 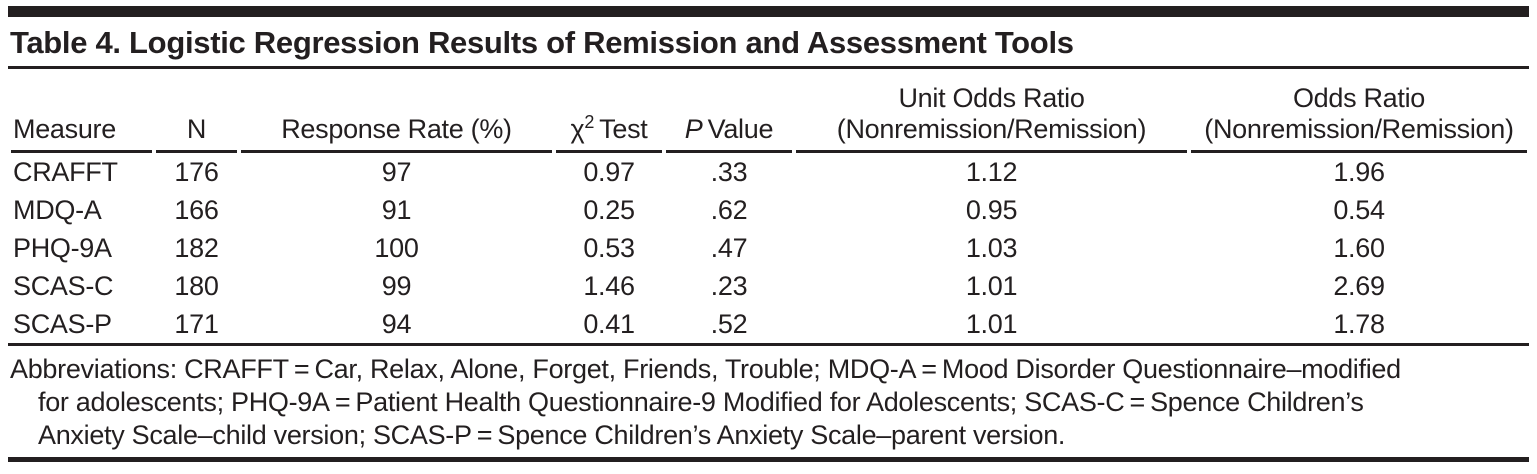 What do you see at coordinates (396, 209) in the screenshot?
I see `cell-response-rate: 91` at bounding box center [396, 209].